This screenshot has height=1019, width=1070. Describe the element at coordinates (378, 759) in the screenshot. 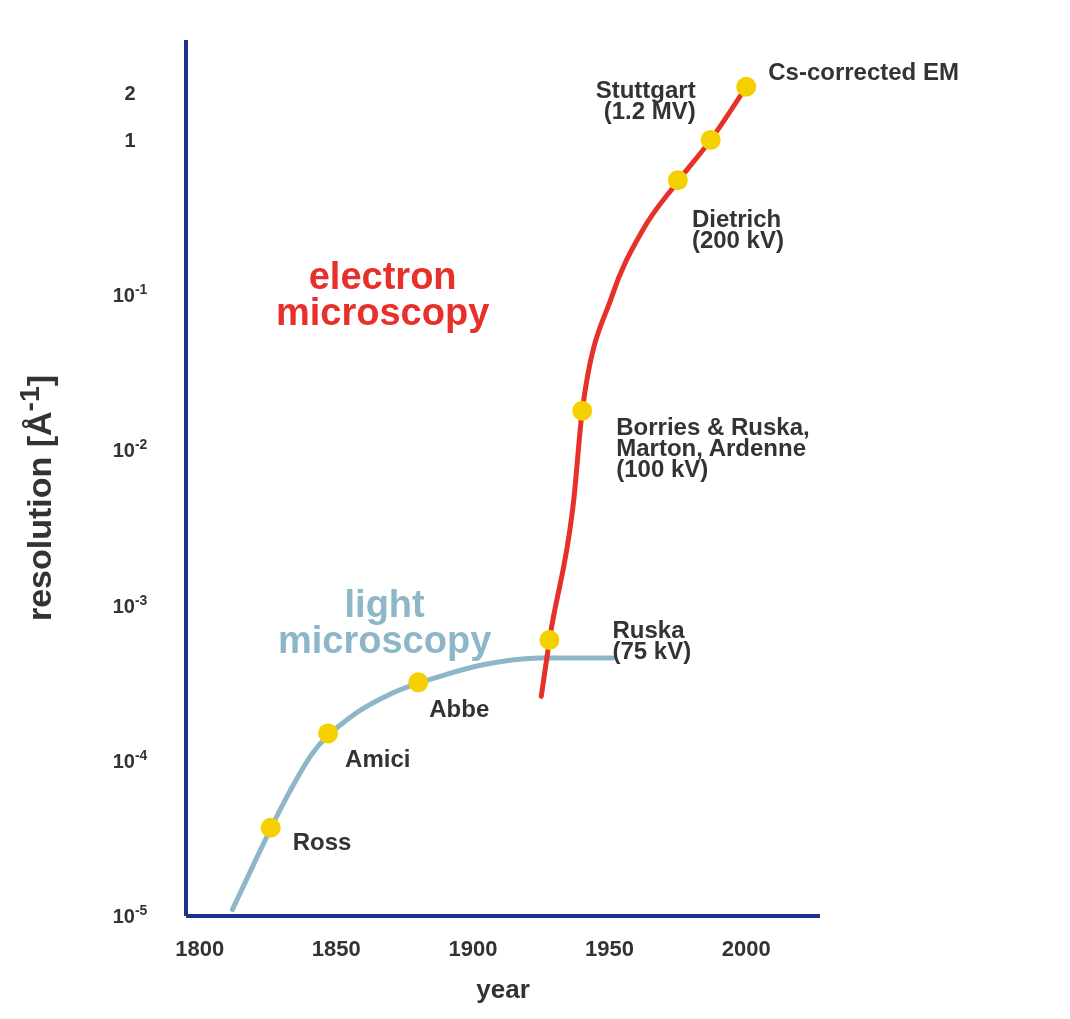

I see `annotation: Amici` at that location.